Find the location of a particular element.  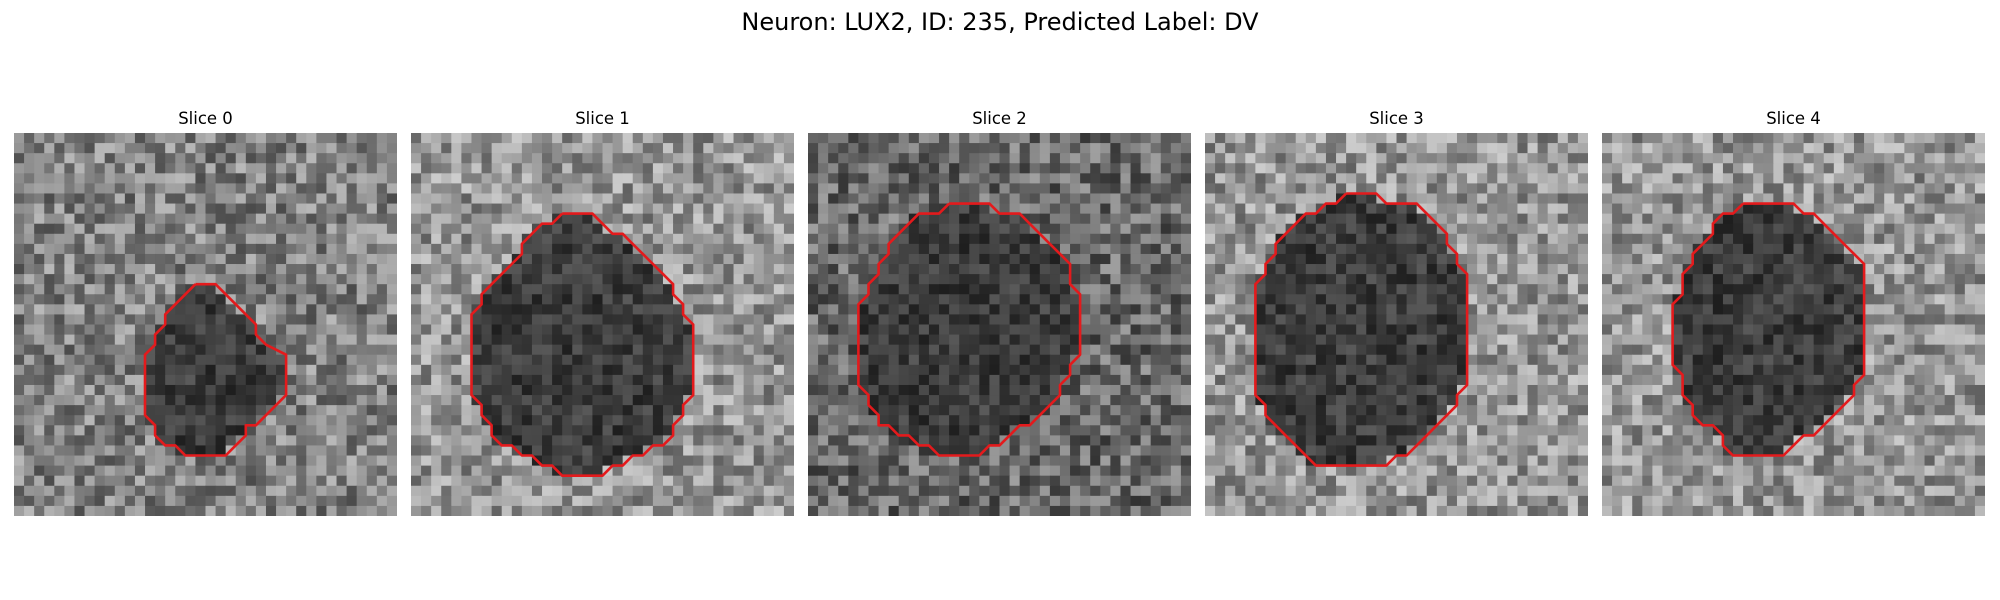

slice-title: Slice 3 is located at coordinates (1396, 118).